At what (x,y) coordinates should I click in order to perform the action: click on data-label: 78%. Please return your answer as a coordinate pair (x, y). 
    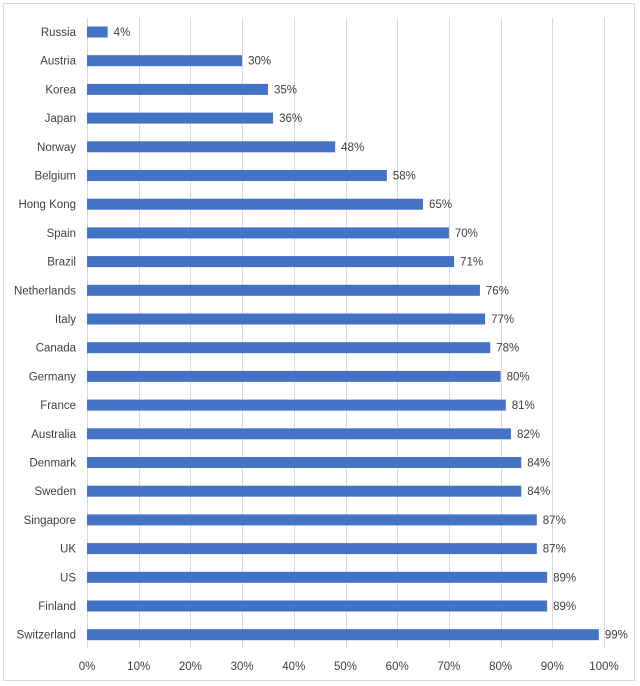
    Looking at the image, I should click on (507, 349).